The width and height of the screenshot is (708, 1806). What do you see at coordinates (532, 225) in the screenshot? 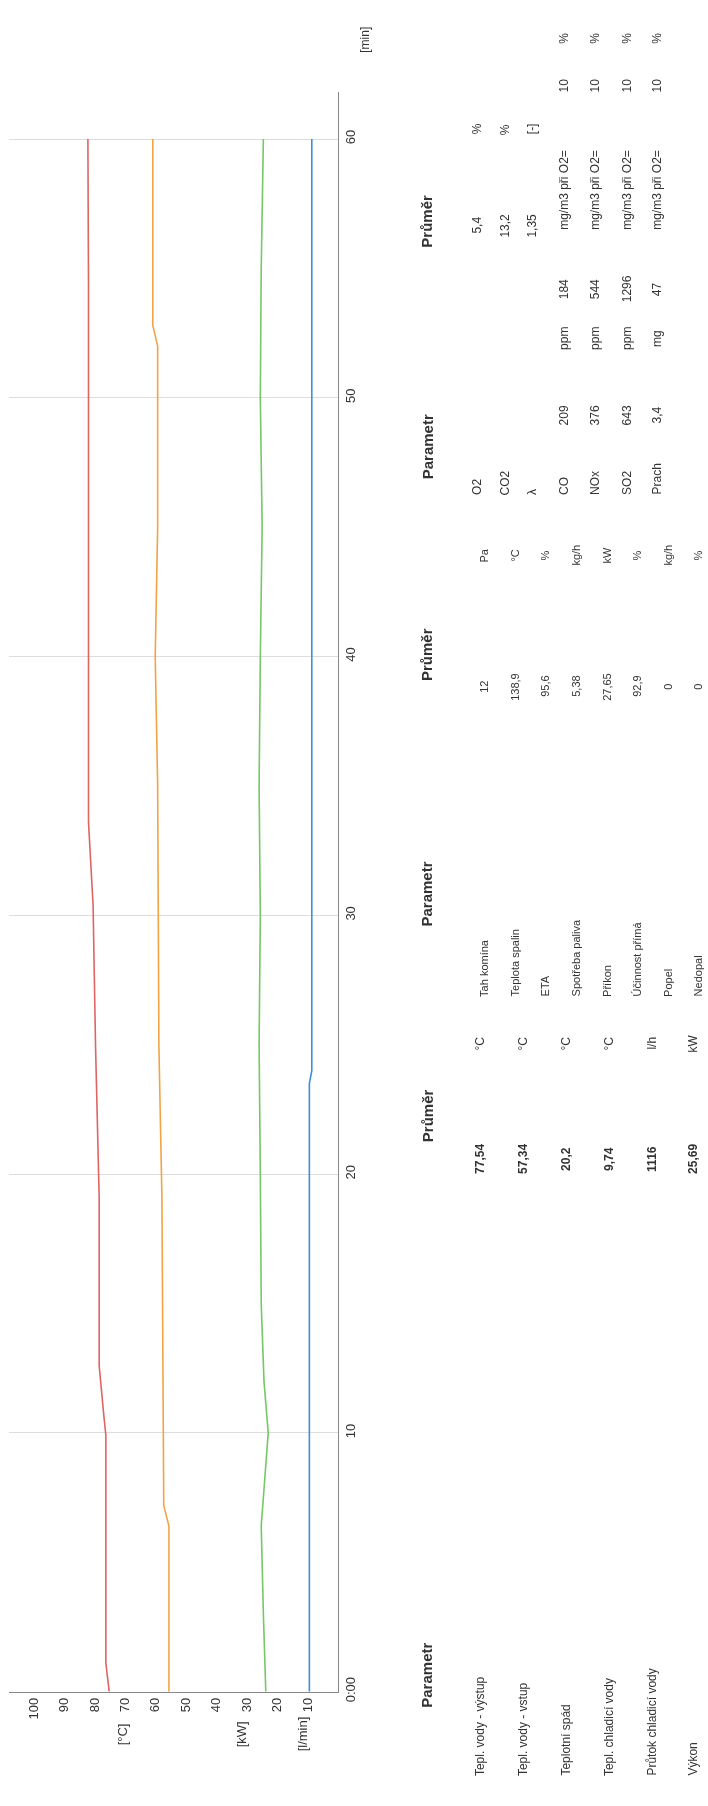
I see `text: 1,35` at bounding box center [532, 225].